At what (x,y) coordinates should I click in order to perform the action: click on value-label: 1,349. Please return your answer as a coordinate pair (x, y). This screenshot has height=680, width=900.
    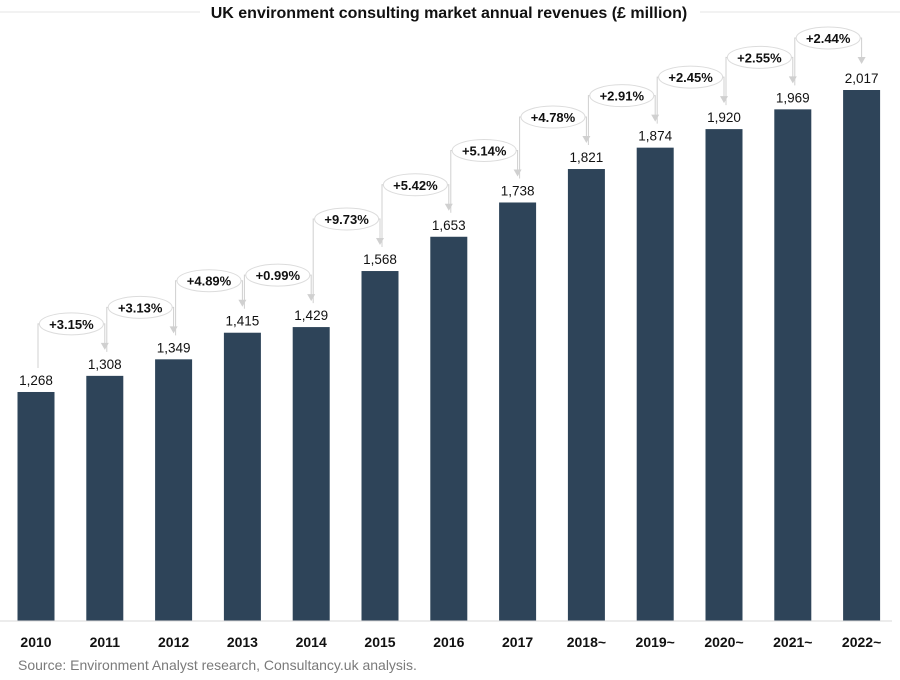
    Looking at the image, I should click on (174, 347).